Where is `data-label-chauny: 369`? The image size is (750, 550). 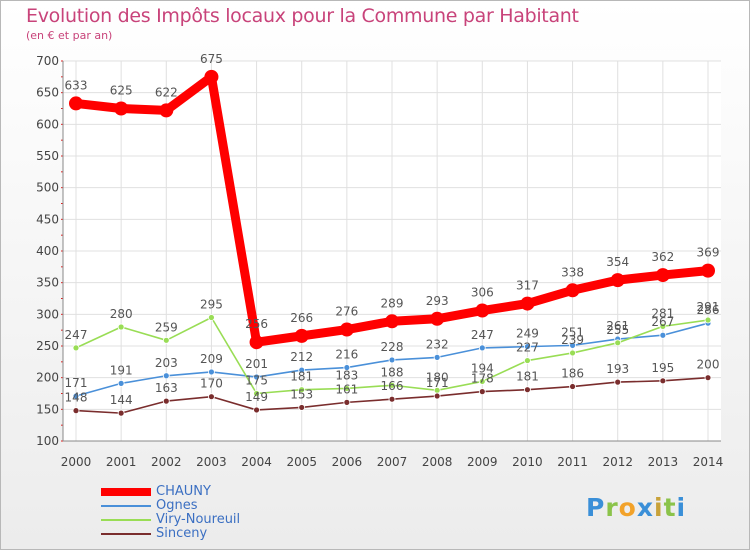
data-label-chauny: 369 is located at coordinates (708, 253).